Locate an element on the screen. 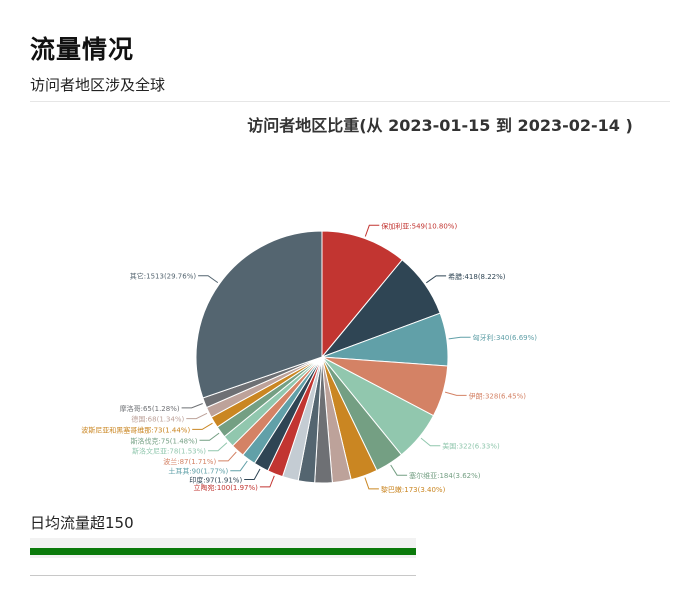 This screenshot has height=600, width=700. page-subtitle: 访问者地区涉及全球 is located at coordinates (98, 85).